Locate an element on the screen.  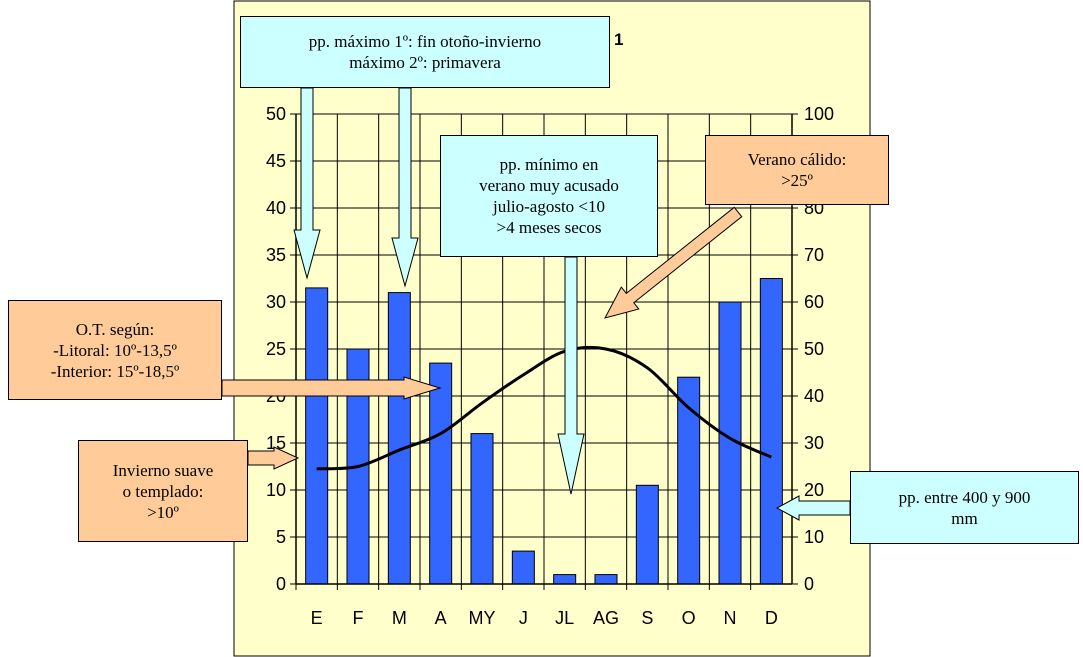
annotation-line: O.T. según: is located at coordinates (115, 329).